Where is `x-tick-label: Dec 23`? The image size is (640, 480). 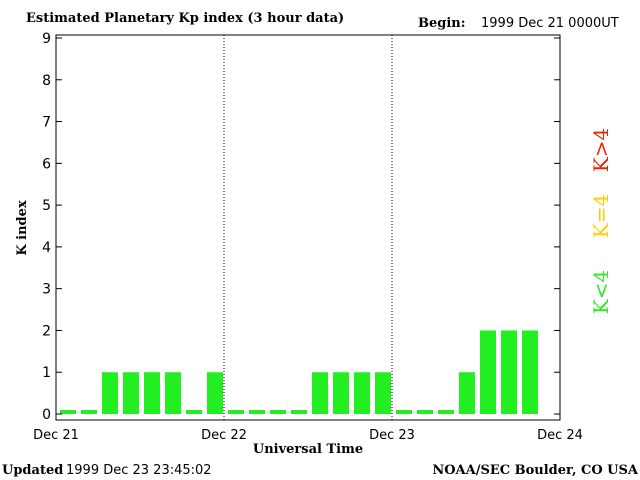
x-tick-label: Dec 23 is located at coordinates (392, 435).